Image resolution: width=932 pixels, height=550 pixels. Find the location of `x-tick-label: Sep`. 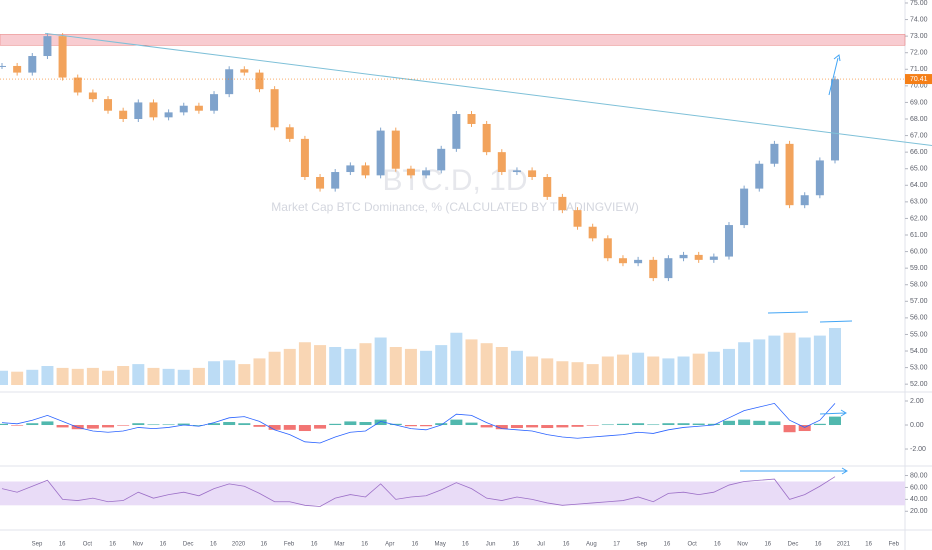

x-tick-label: Sep is located at coordinates (37, 545).